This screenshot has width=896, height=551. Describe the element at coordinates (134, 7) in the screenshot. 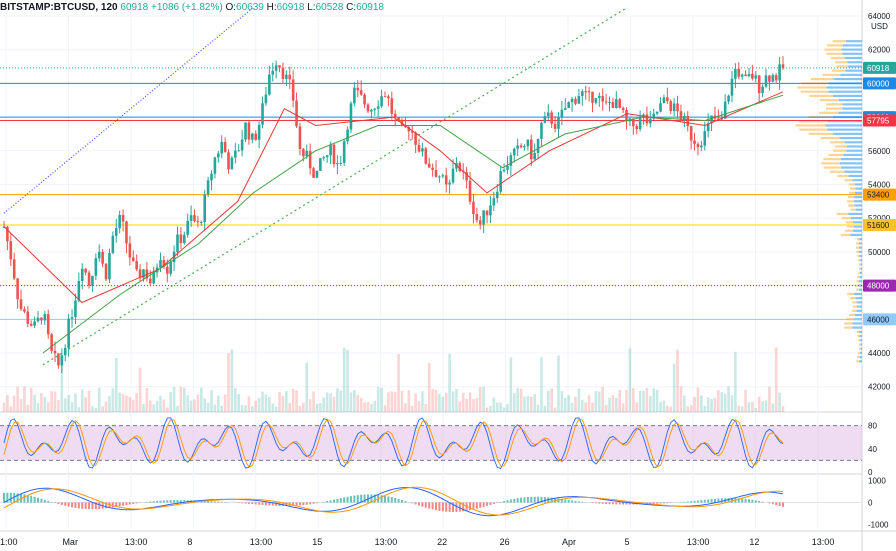

I see `last-price: 60918` at that location.